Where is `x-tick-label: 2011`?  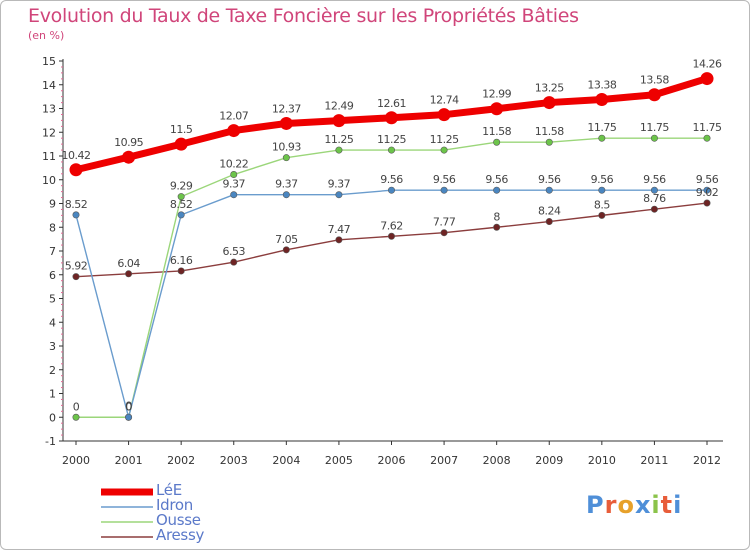
x-tick-label: 2011 is located at coordinates (654, 460).